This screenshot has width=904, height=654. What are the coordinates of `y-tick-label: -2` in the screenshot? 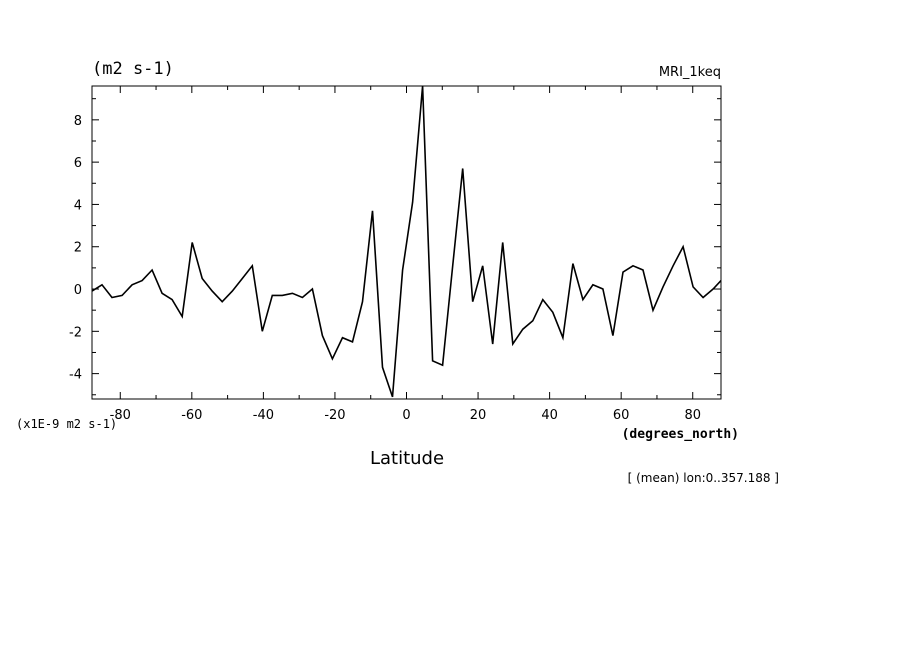 It's located at (75, 332).